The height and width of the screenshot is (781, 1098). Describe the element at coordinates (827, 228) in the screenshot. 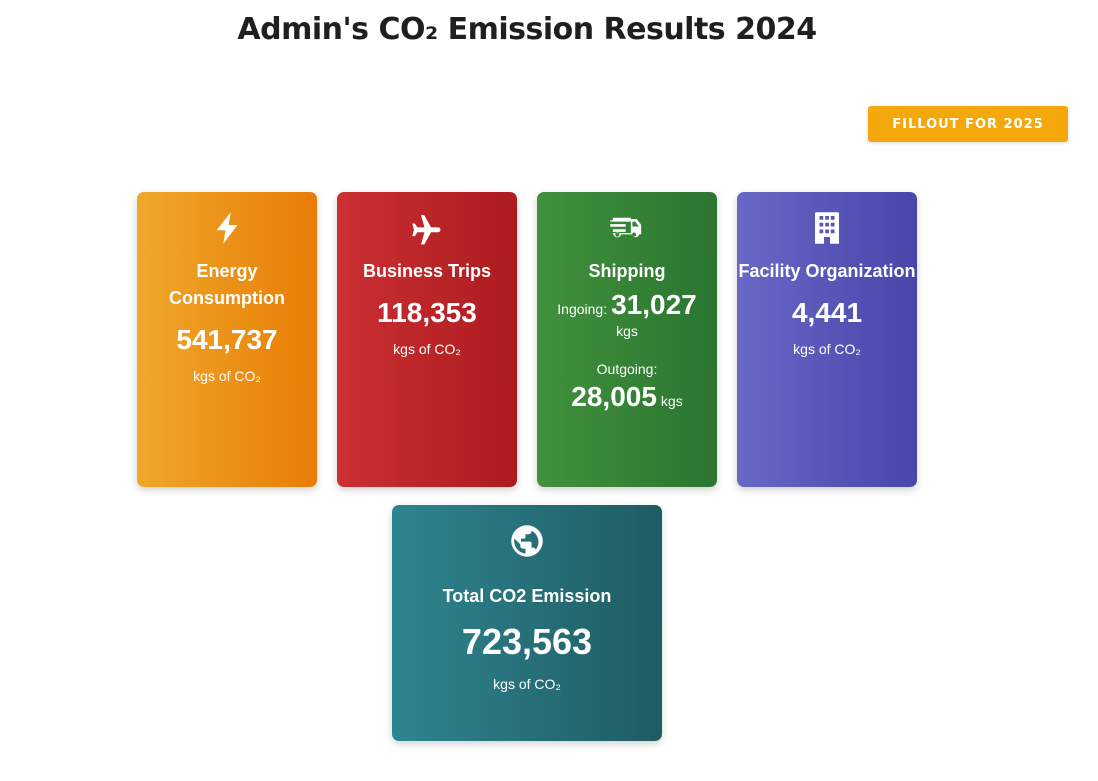

I see `building-icon` at that location.